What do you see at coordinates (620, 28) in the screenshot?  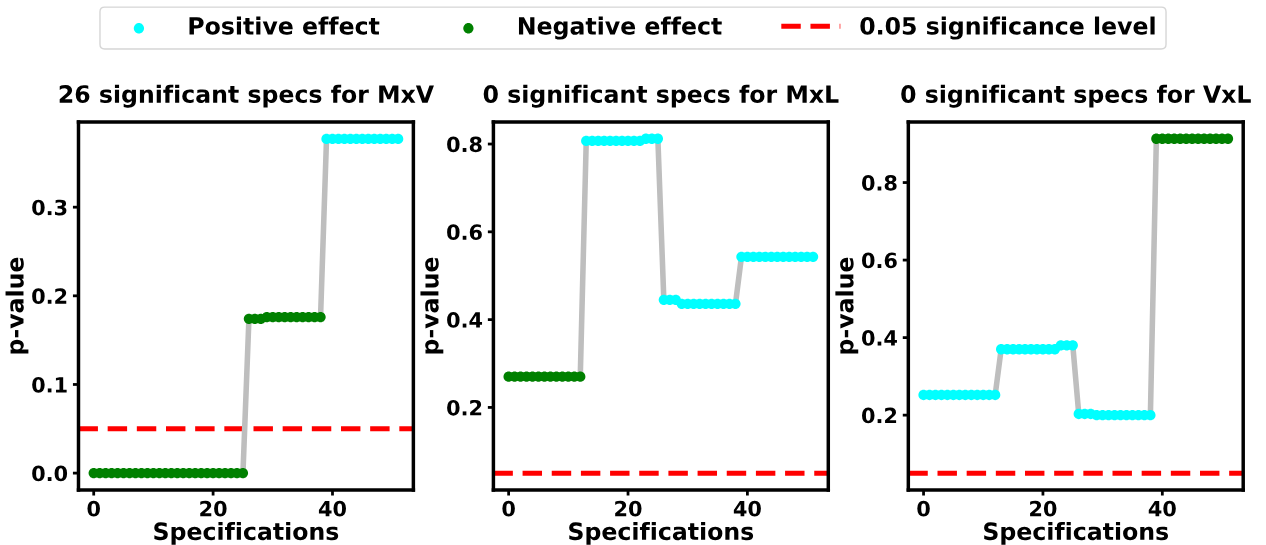 I see `legend-label: Negative effect` at bounding box center [620, 28].